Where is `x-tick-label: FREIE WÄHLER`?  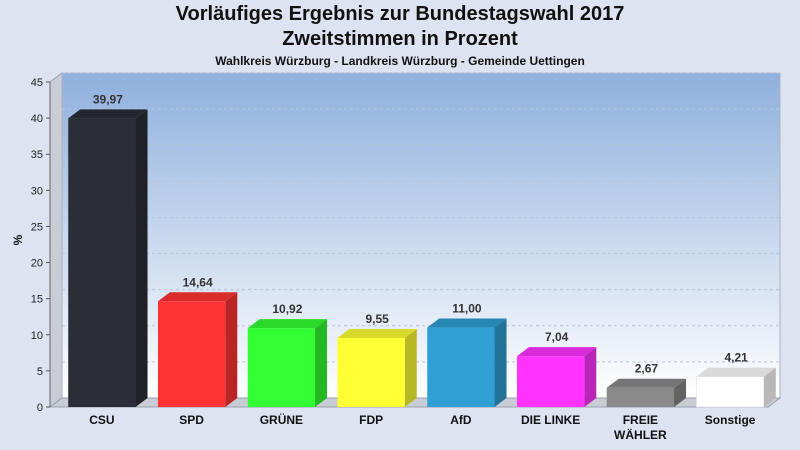 x-tick-label: FREIE WÄHLER is located at coordinates (640, 427).